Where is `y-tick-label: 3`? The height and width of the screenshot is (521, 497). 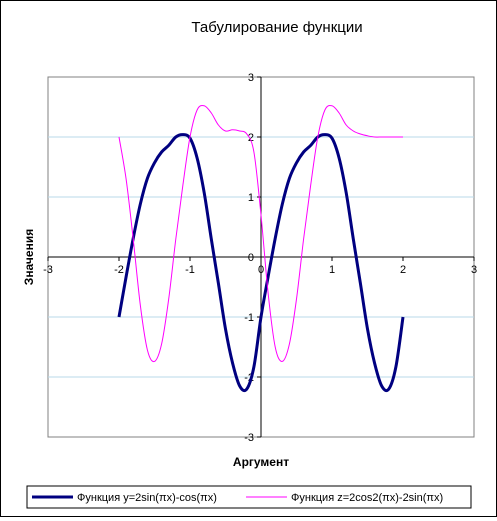
y-tick-label: 3 is located at coordinates (251, 78).